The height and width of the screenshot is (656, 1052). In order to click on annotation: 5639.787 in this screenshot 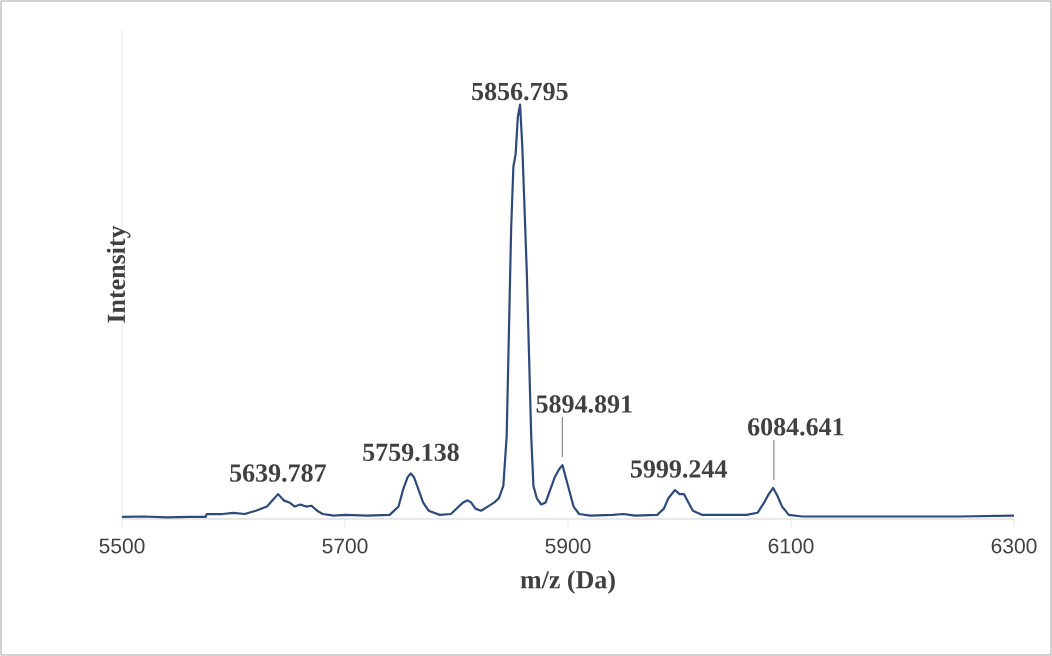, I will do `click(278, 473)`.